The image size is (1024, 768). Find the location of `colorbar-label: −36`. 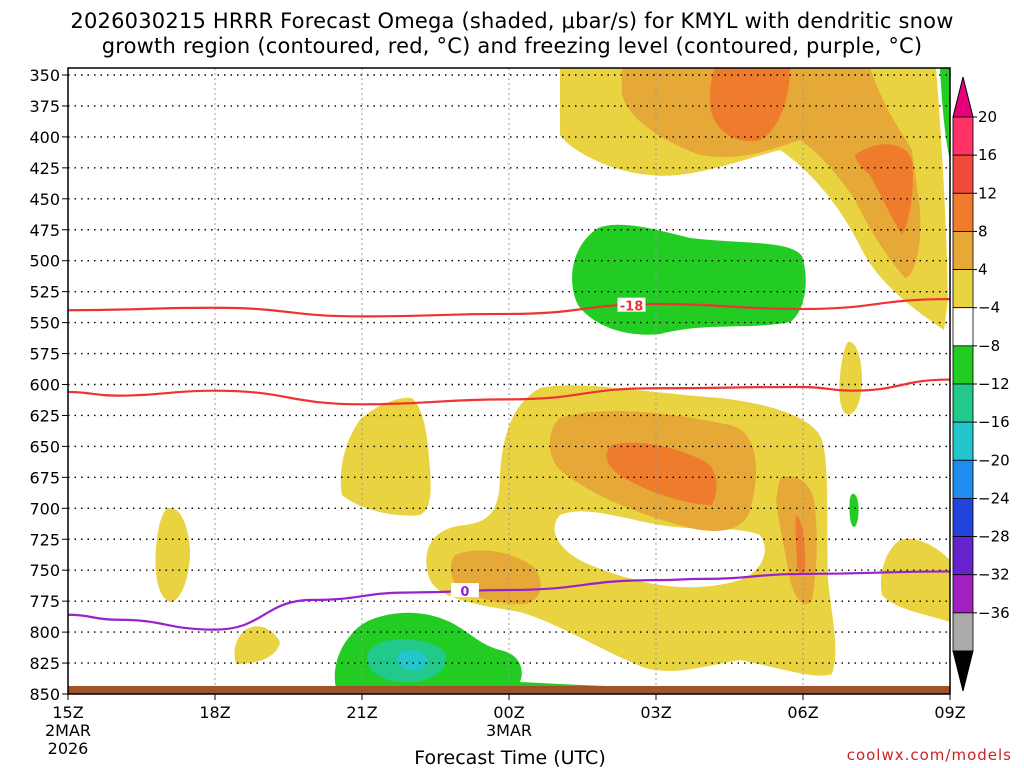

colorbar-label: −36 is located at coordinates (994, 613).